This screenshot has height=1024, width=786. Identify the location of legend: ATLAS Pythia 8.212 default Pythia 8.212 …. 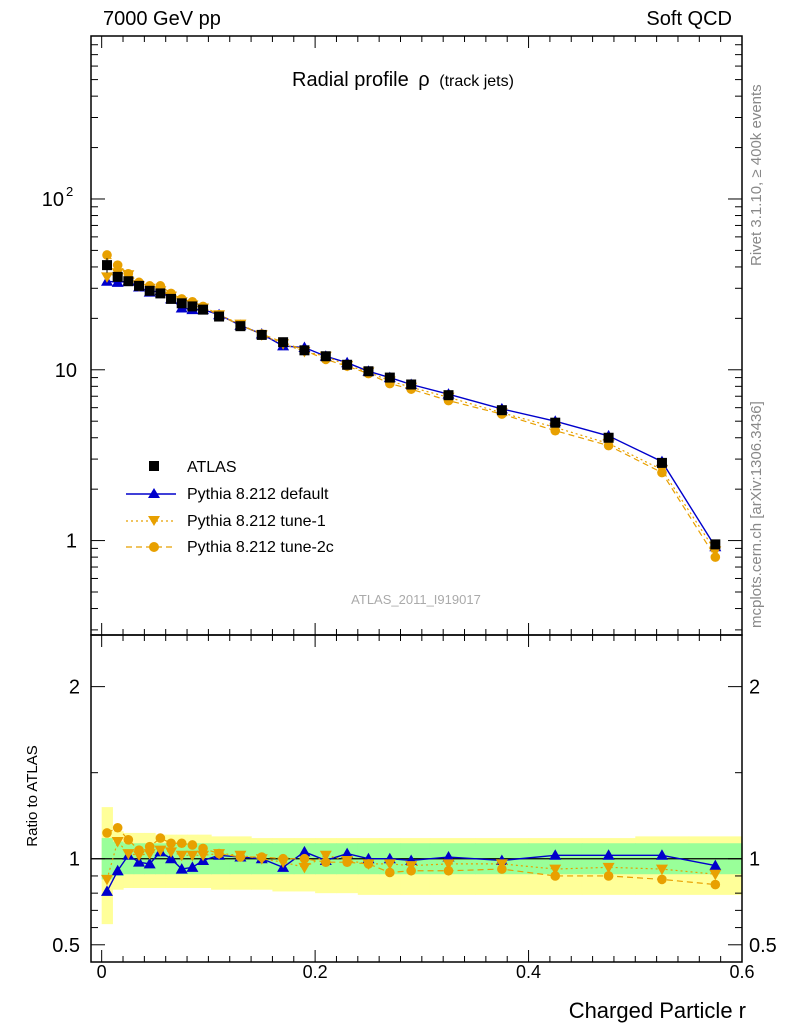
(230, 507).